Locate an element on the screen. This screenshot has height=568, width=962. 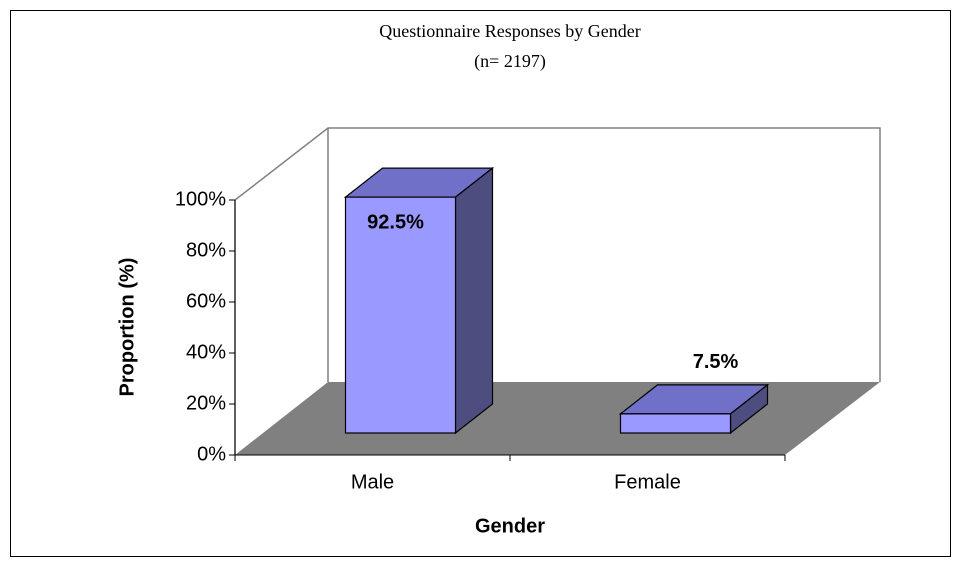
chart-subtitle: (n= 2197) is located at coordinates (510, 61).